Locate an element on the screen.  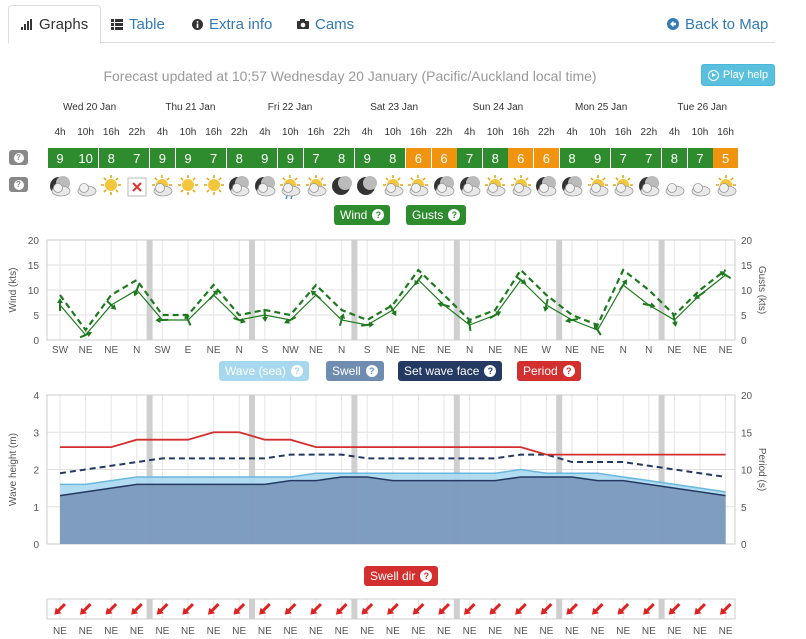
play-help-button: Play help is located at coordinates (738, 75).